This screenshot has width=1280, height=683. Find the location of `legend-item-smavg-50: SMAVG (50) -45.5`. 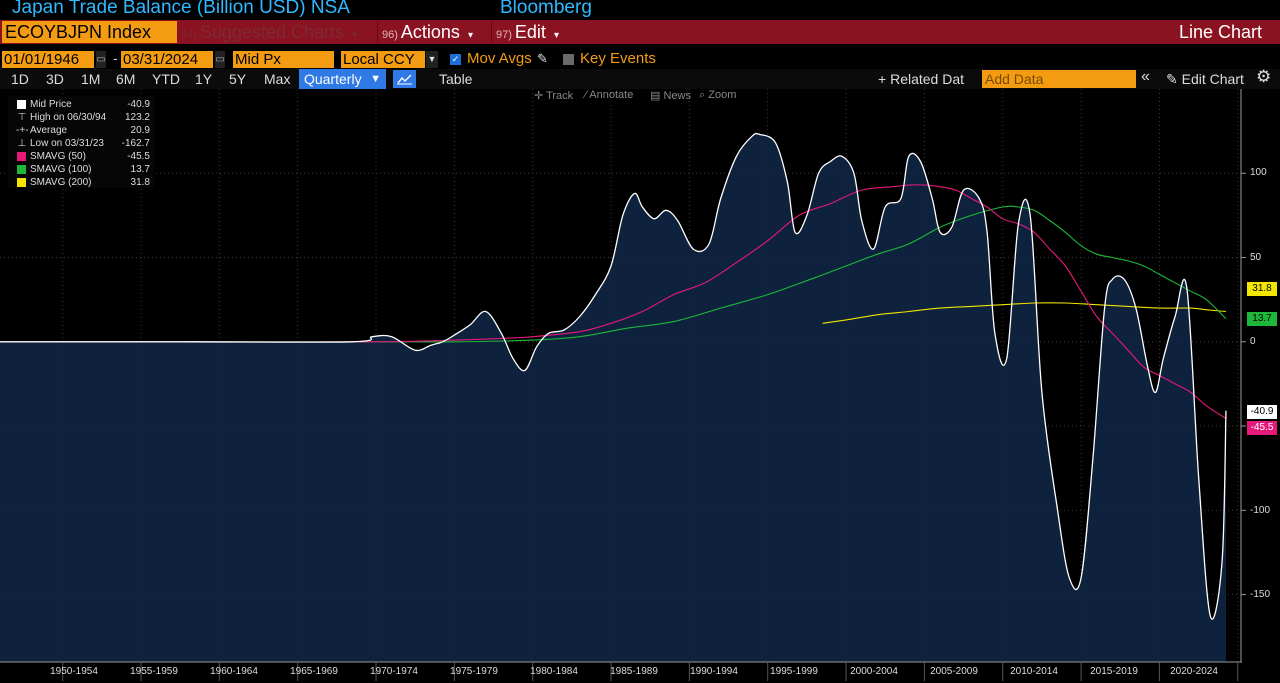

legend-item-smavg-50: SMAVG (50) -45.5 is located at coordinates (81, 156).